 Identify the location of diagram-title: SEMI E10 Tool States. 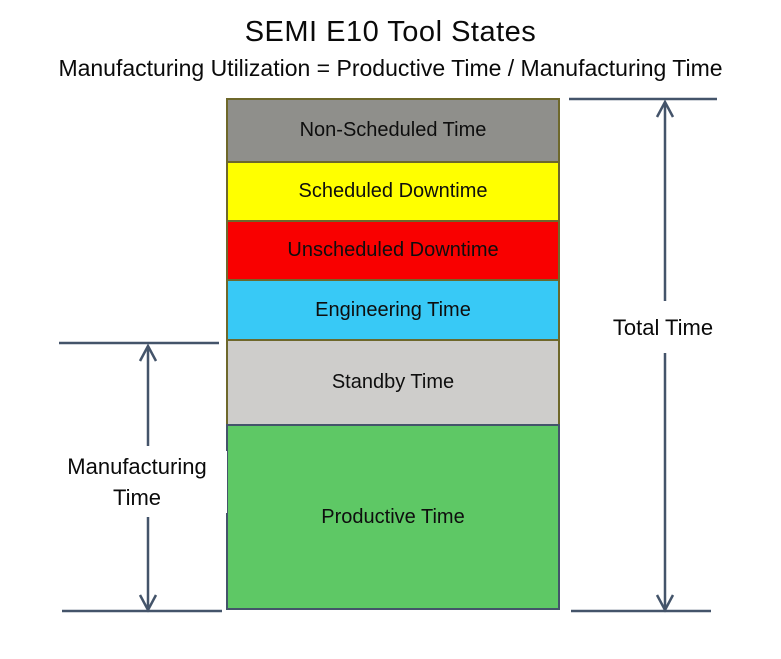
(390, 32).